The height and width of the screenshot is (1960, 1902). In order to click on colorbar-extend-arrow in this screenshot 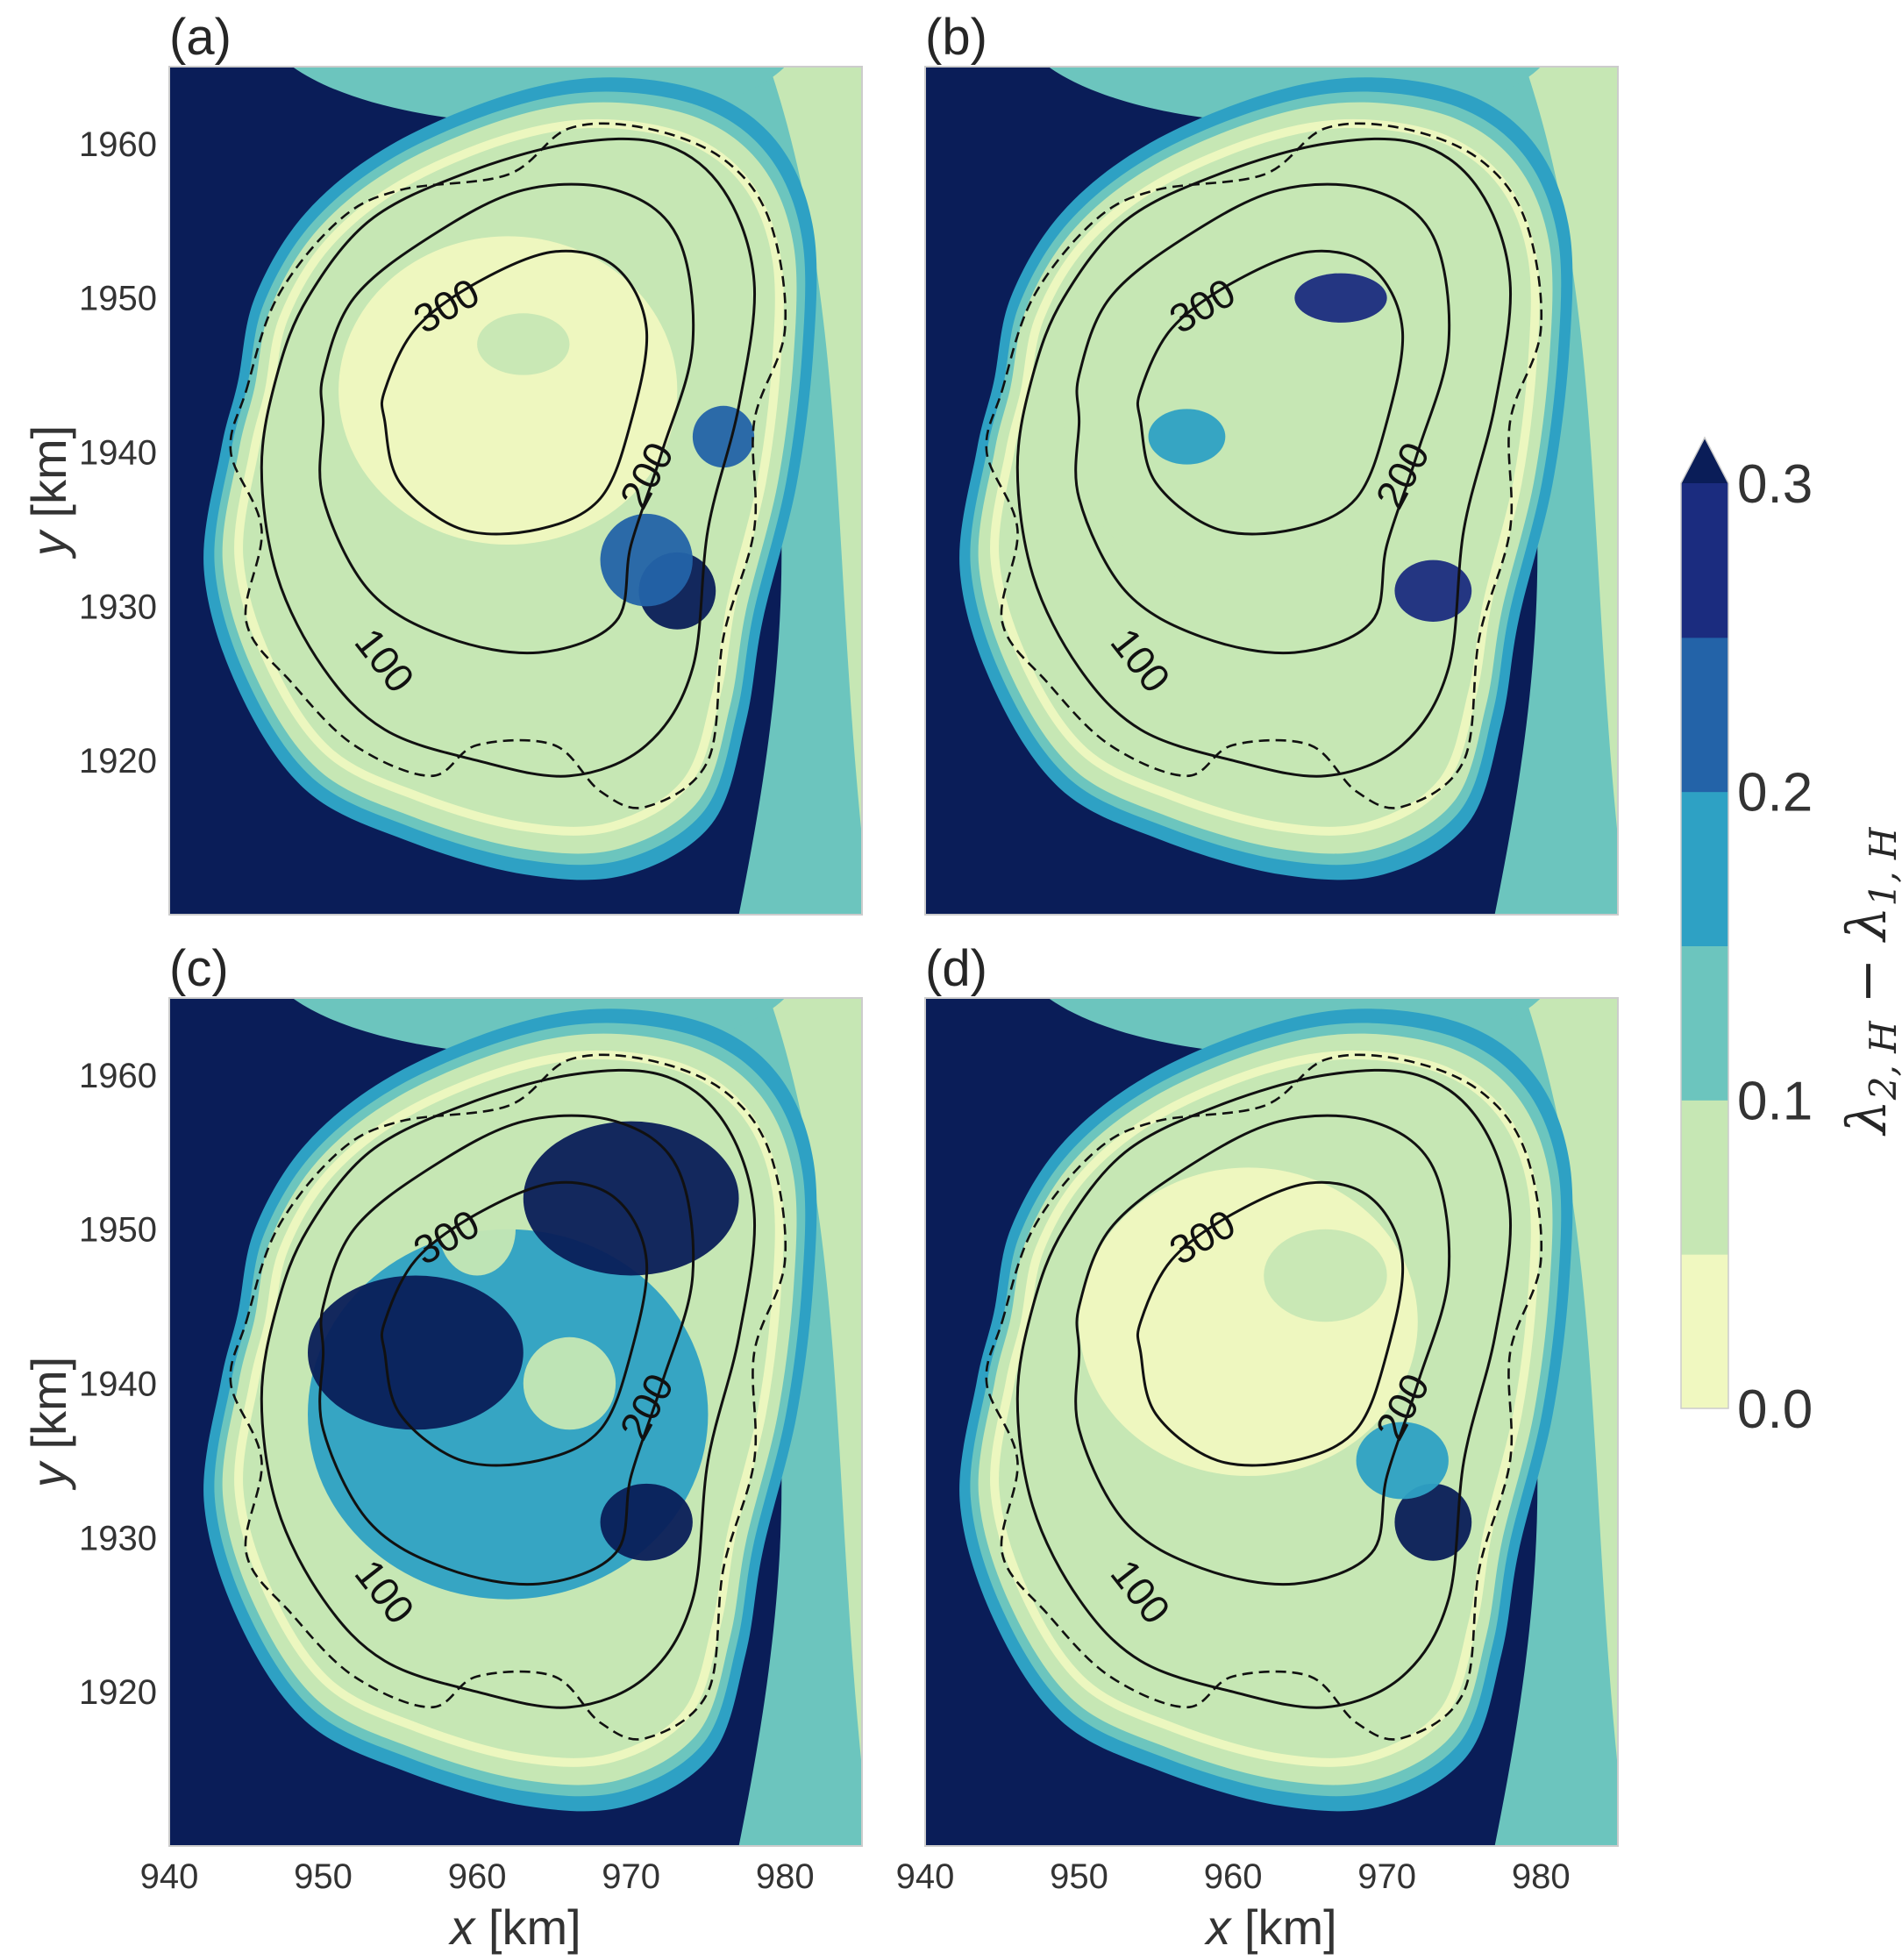, I will do `click(1704, 461)`.